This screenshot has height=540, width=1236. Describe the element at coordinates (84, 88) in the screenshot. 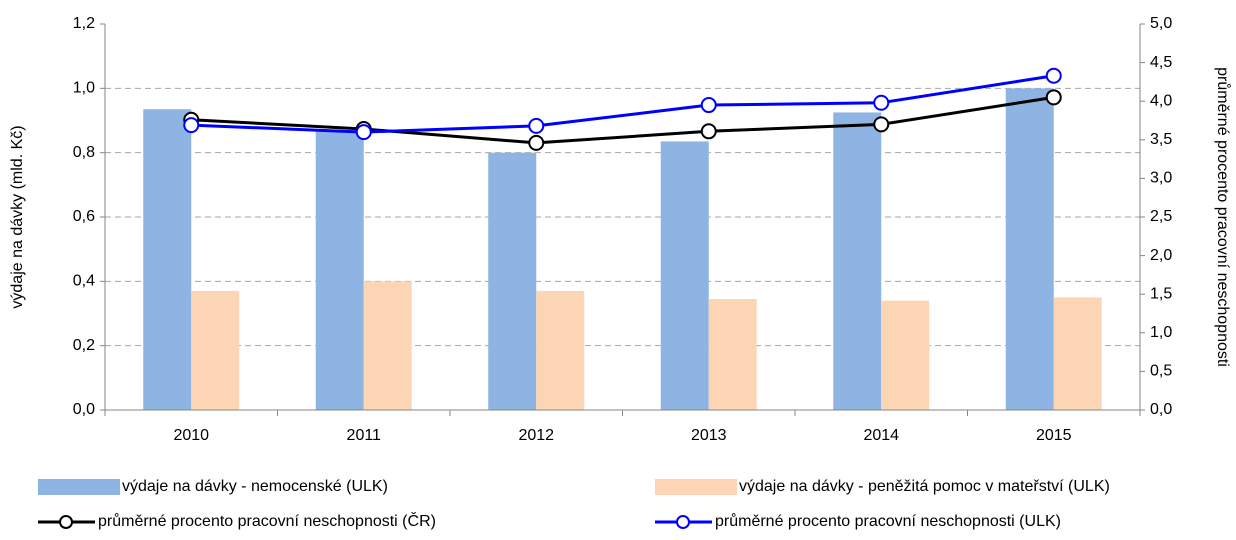

I see `y-tick-label: 1,0` at that location.